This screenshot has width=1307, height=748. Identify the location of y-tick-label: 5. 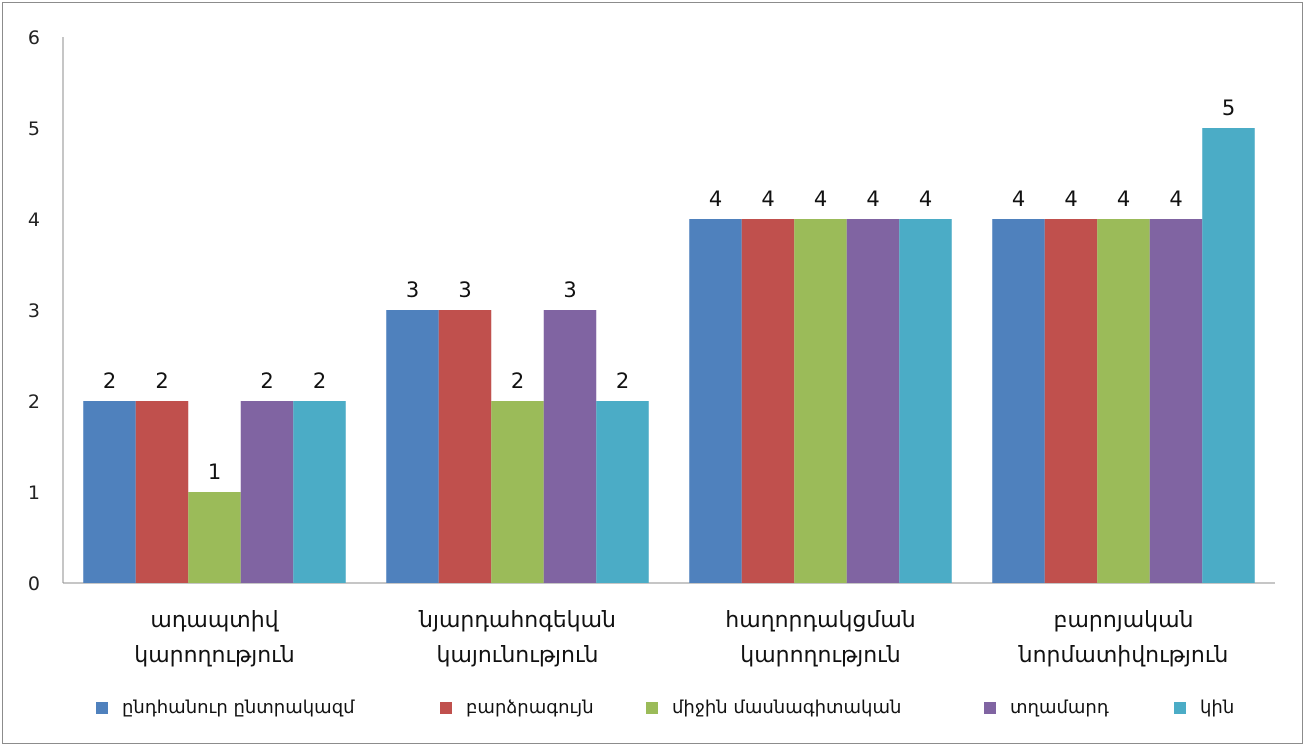
(34, 129).